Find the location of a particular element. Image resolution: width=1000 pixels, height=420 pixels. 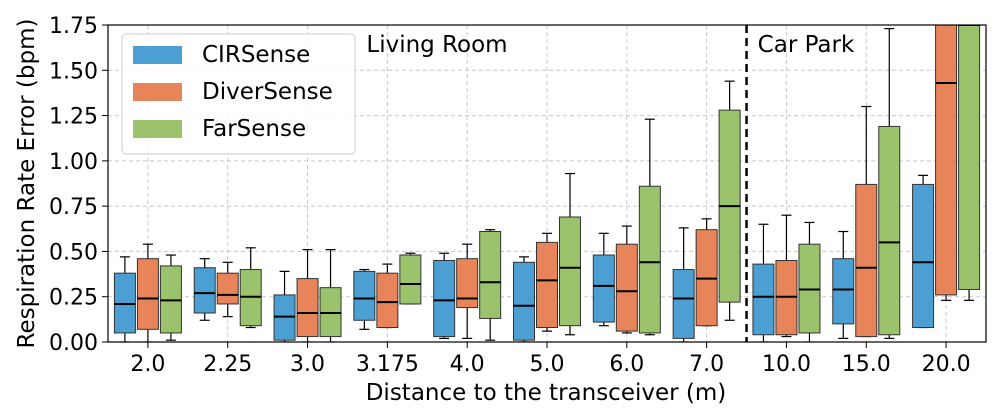

box-farsense-3.175 is located at coordinates (410, 278).